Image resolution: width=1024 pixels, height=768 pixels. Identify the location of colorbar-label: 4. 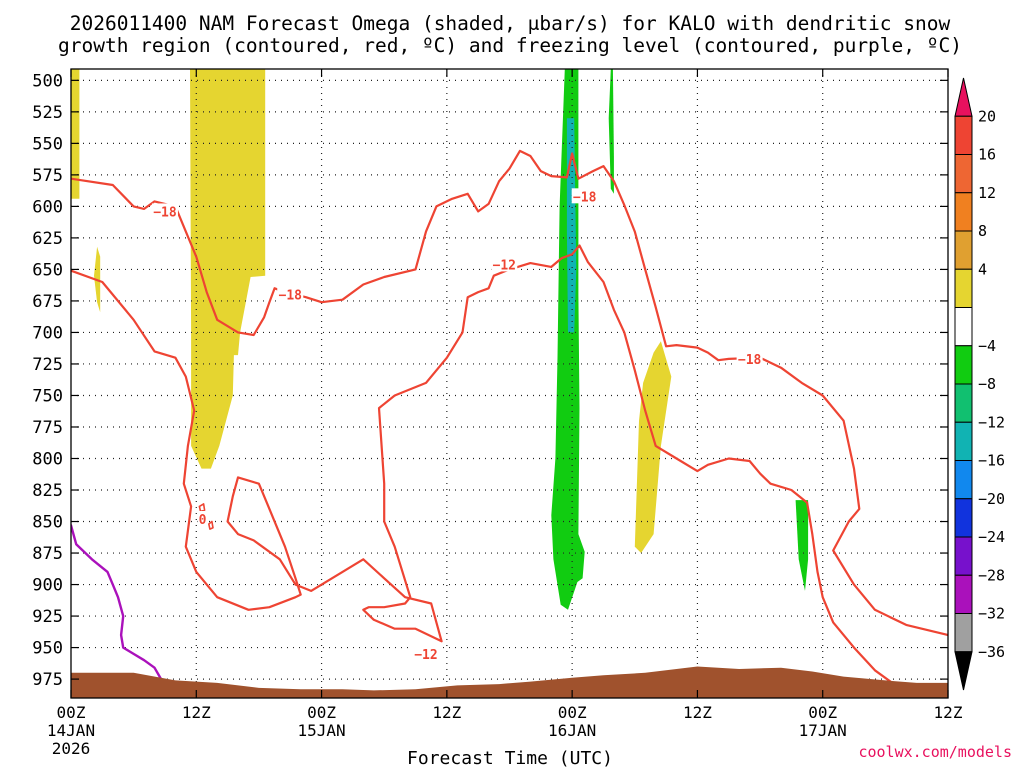
(982, 269).